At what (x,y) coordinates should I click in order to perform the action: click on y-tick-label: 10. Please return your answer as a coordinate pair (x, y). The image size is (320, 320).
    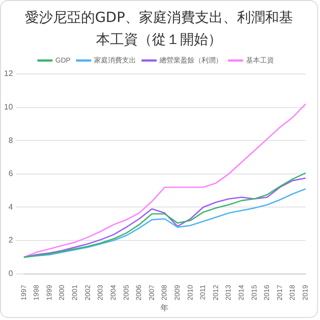
    Looking at the image, I should click on (9, 107).